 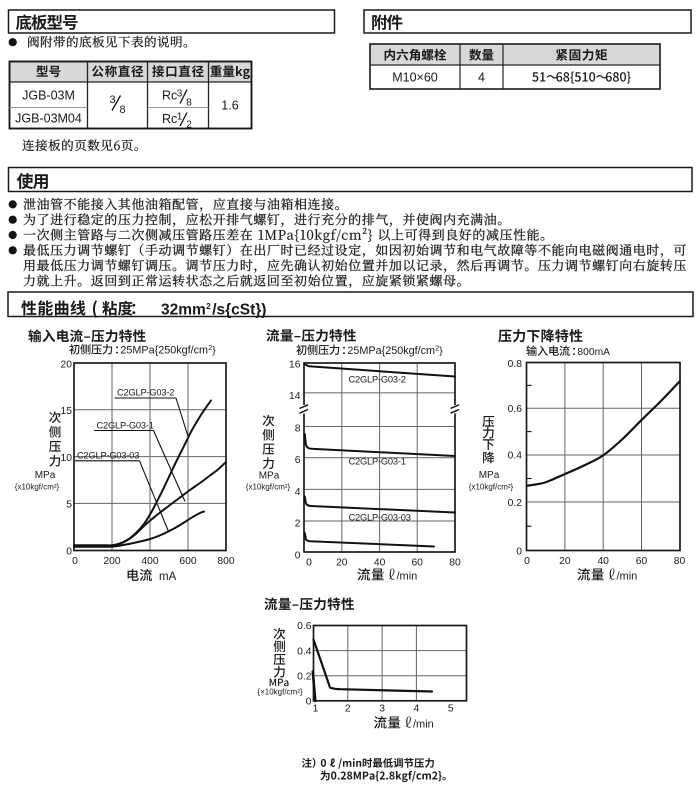 What do you see at coordinates (415, 78) in the screenshot?
I see `svg-text: M10×60` at bounding box center [415, 78].